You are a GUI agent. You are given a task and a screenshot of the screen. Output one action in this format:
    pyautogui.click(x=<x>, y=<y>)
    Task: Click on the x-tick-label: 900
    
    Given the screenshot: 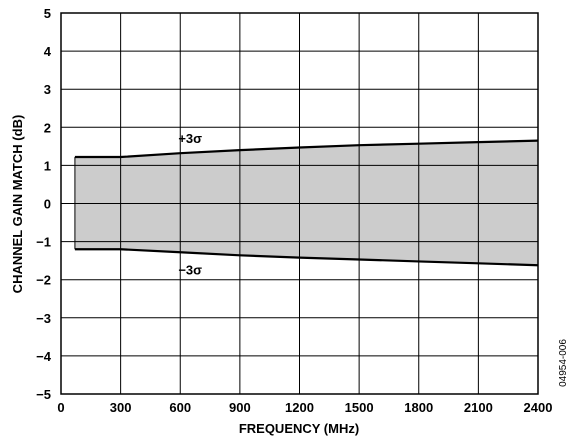 What is the action you would take?
    pyautogui.click(x=240, y=407)
    